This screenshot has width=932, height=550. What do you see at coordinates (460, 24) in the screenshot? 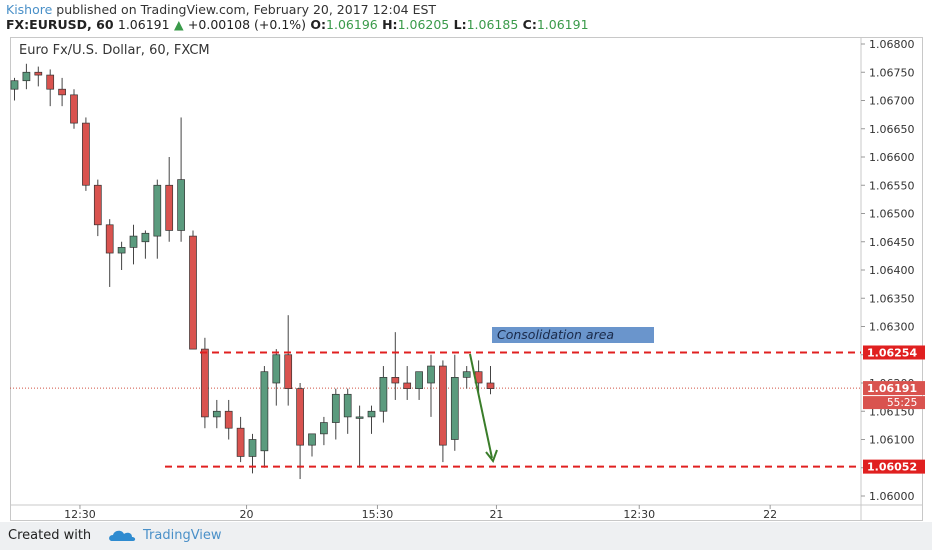
I see `low-label: L:` at bounding box center [460, 24].